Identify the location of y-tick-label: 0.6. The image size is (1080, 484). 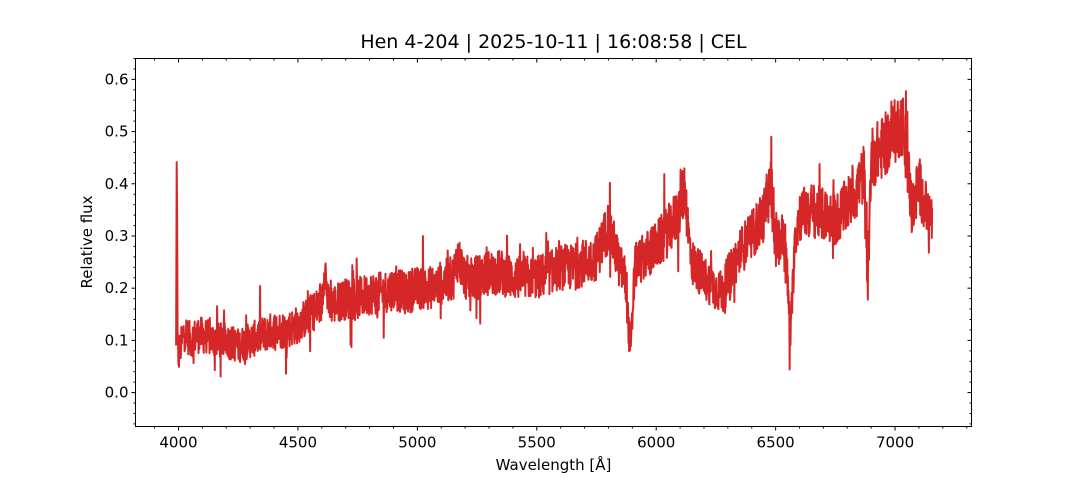
(117, 79).